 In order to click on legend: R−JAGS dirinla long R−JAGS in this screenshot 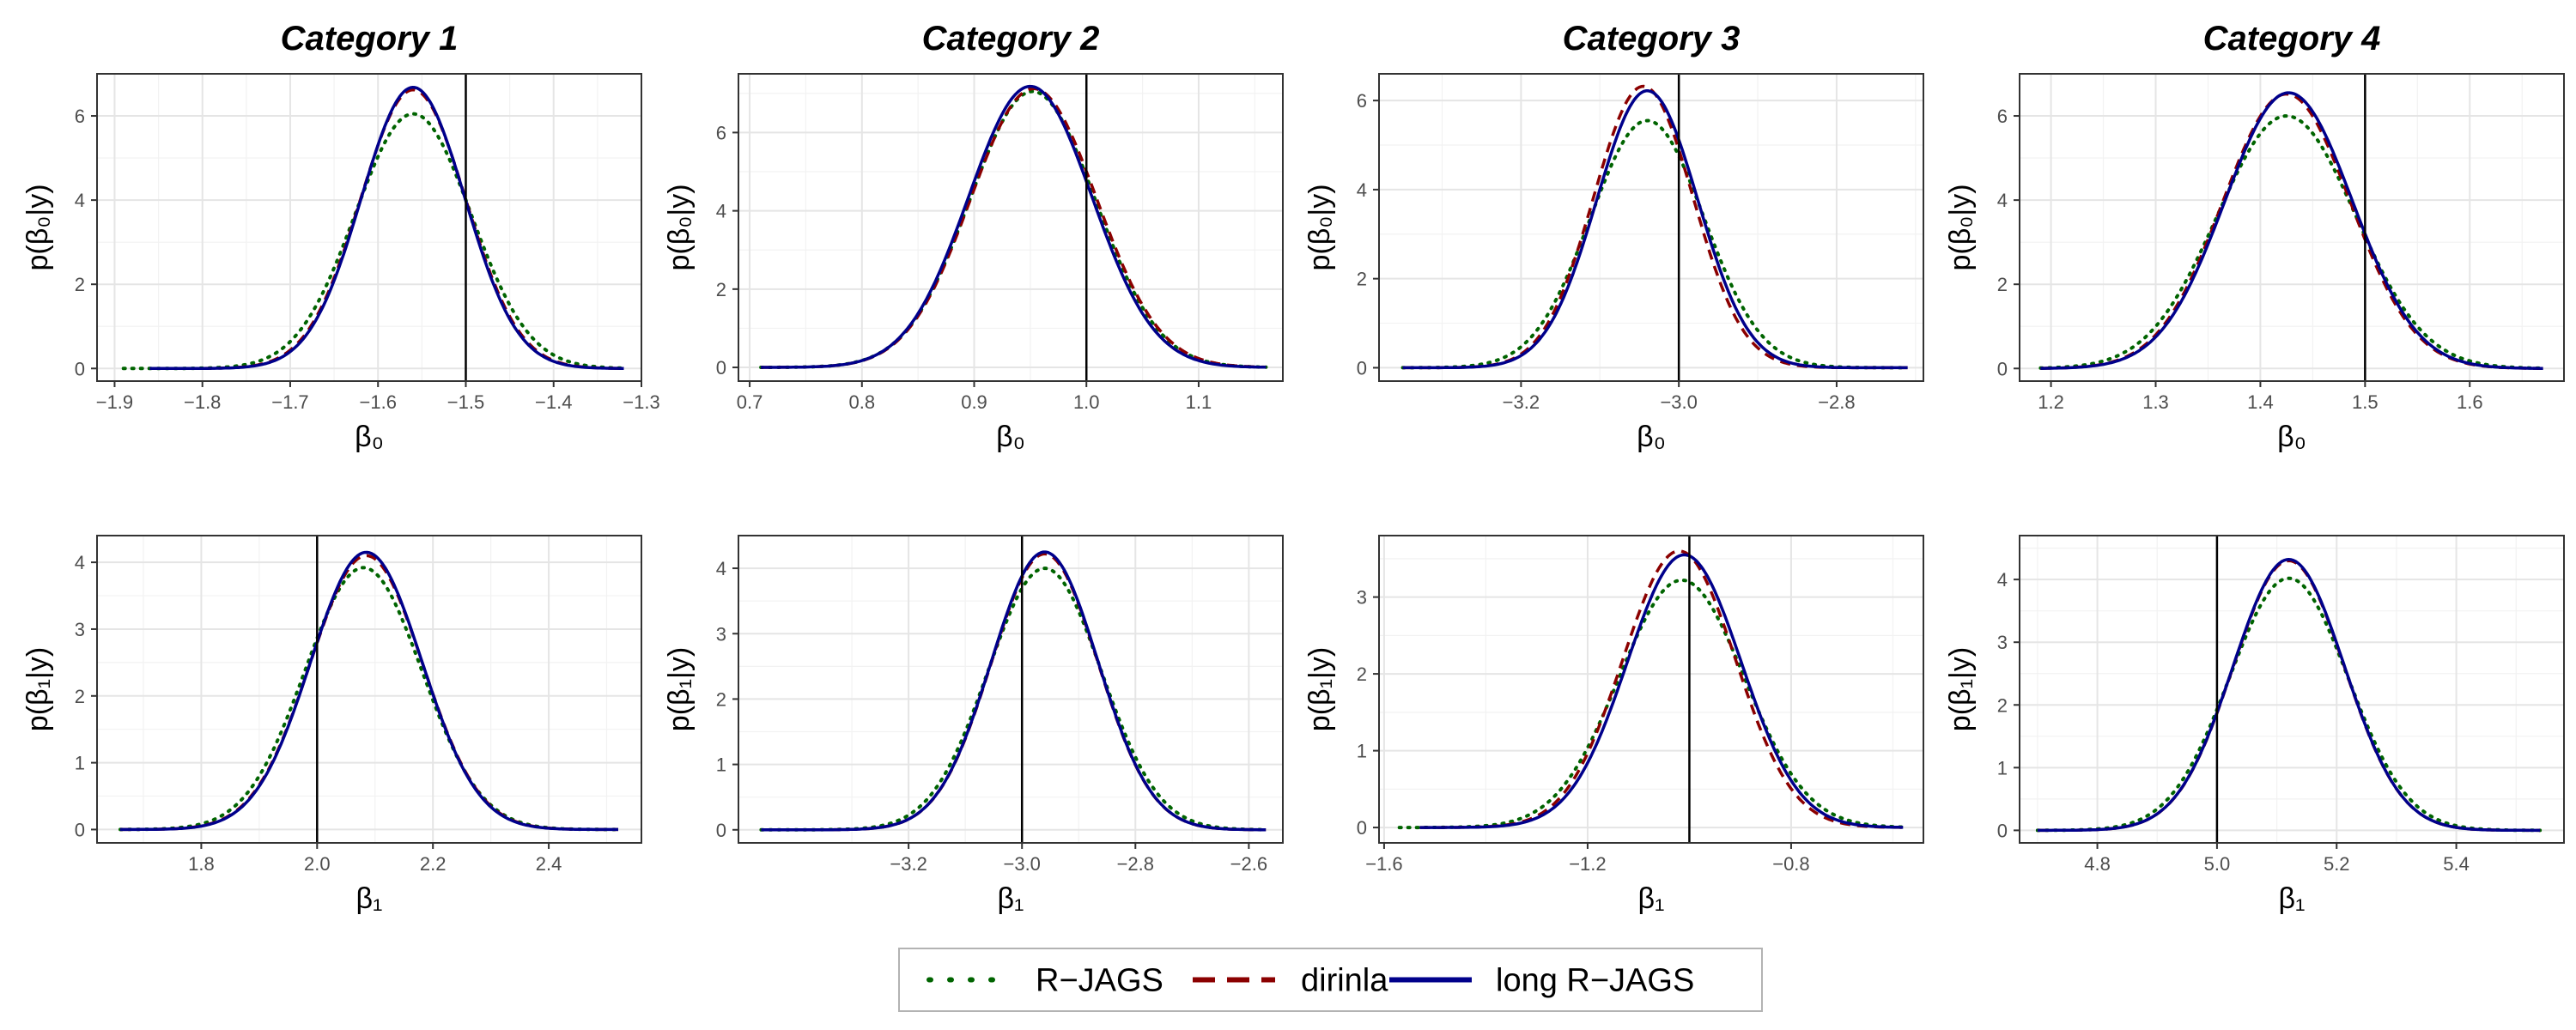, I will do `click(1330, 980)`.